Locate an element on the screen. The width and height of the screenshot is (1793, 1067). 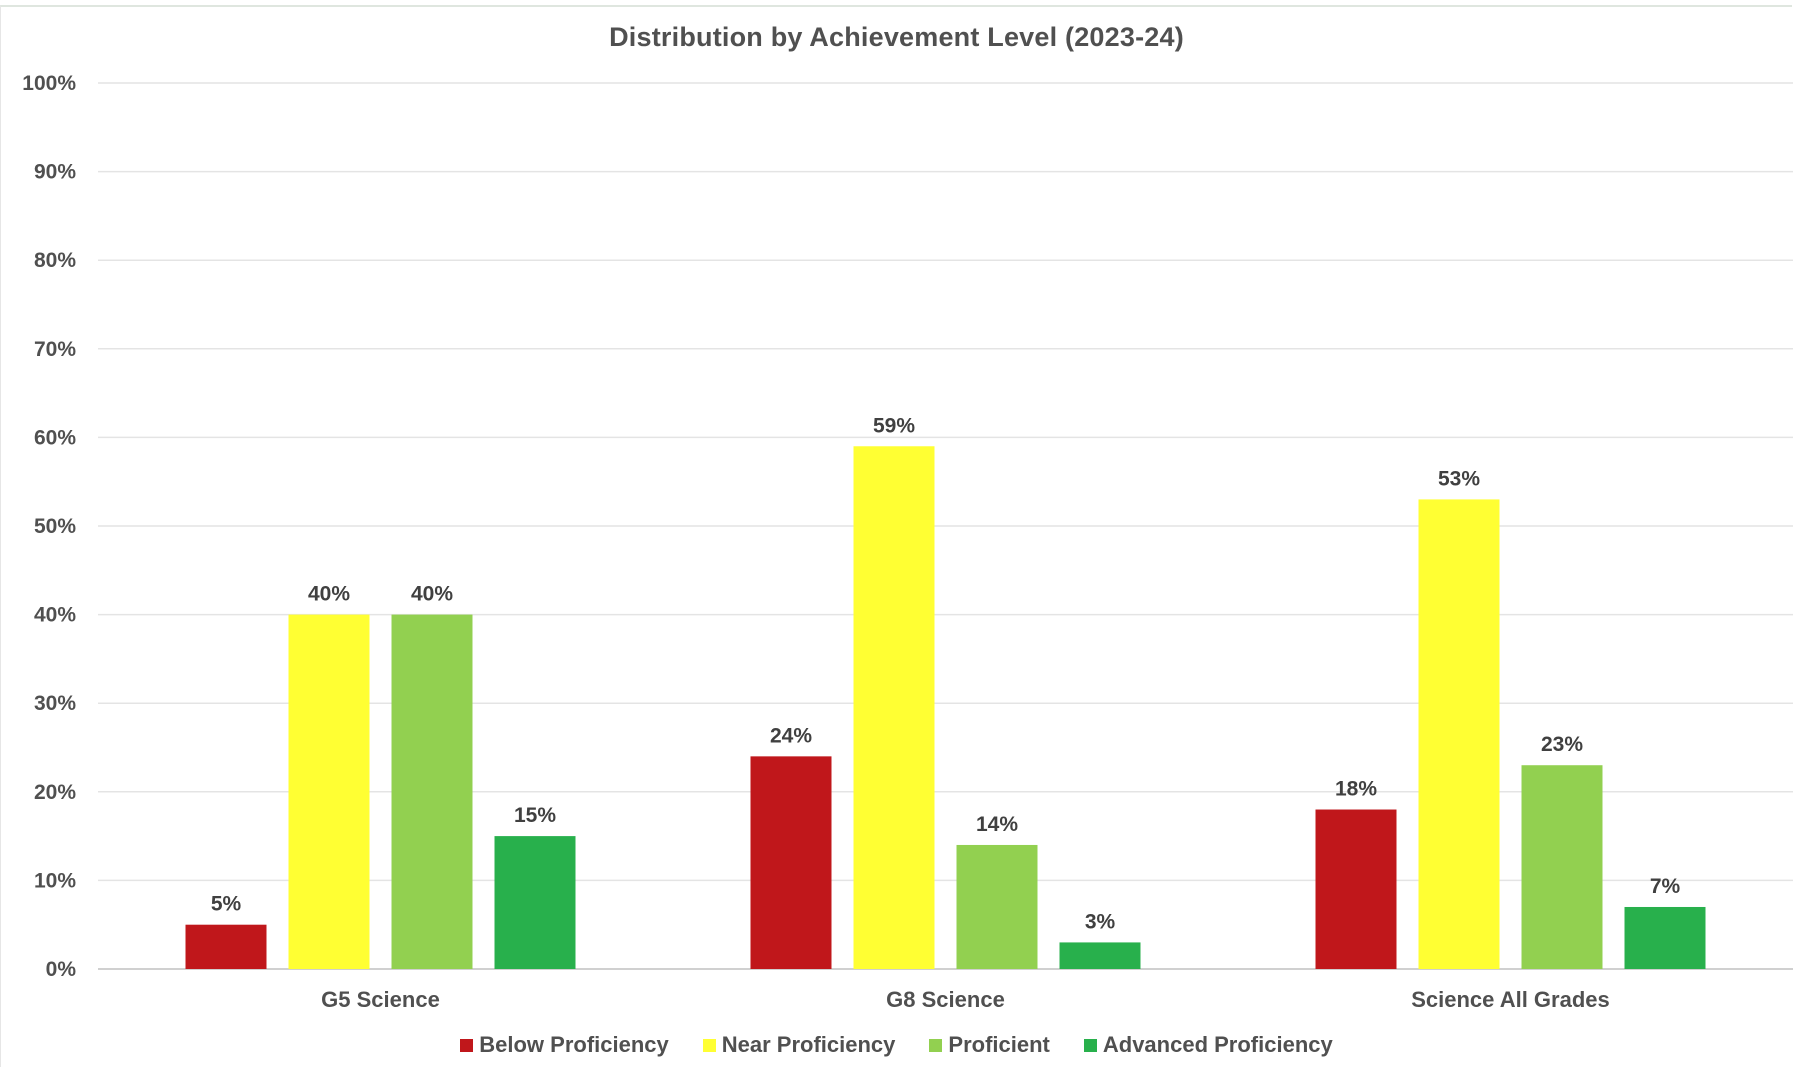
x-category-label: Science All Grades is located at coordinates (1510, 999).